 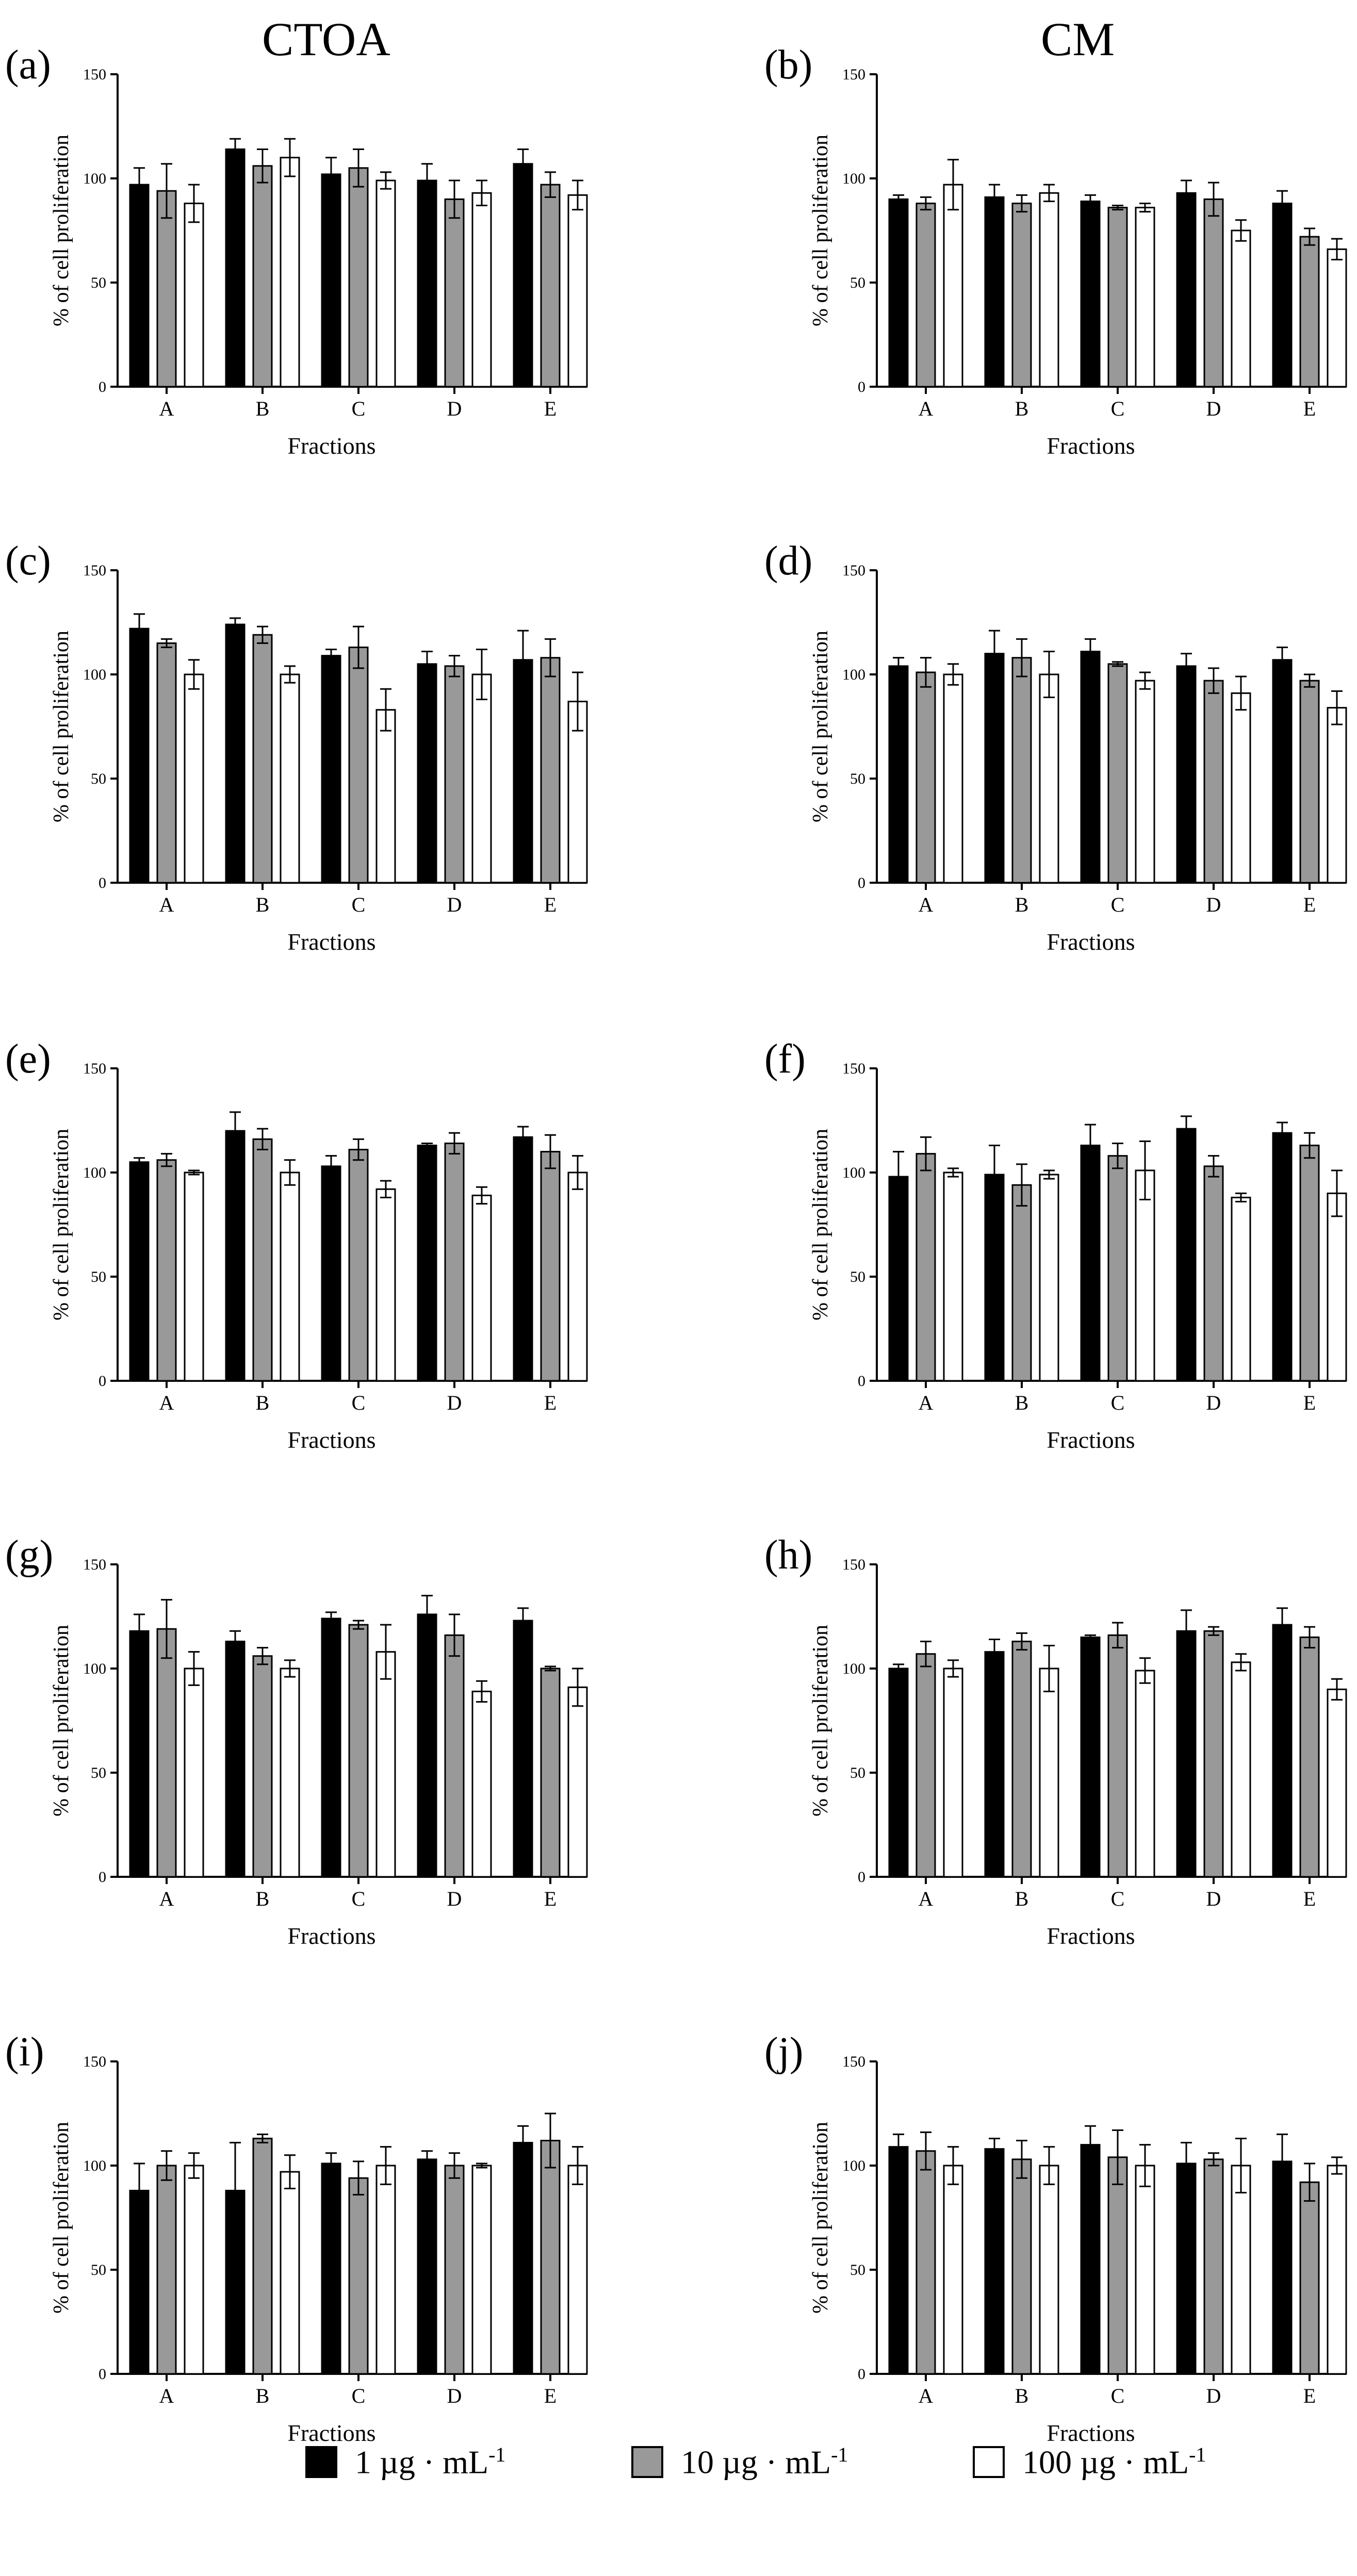 What do you see at coordinates (103, 386) in the screenshot?
I see `chart-a-y-tick-label-0: 0` at bounding box center [103, 386].